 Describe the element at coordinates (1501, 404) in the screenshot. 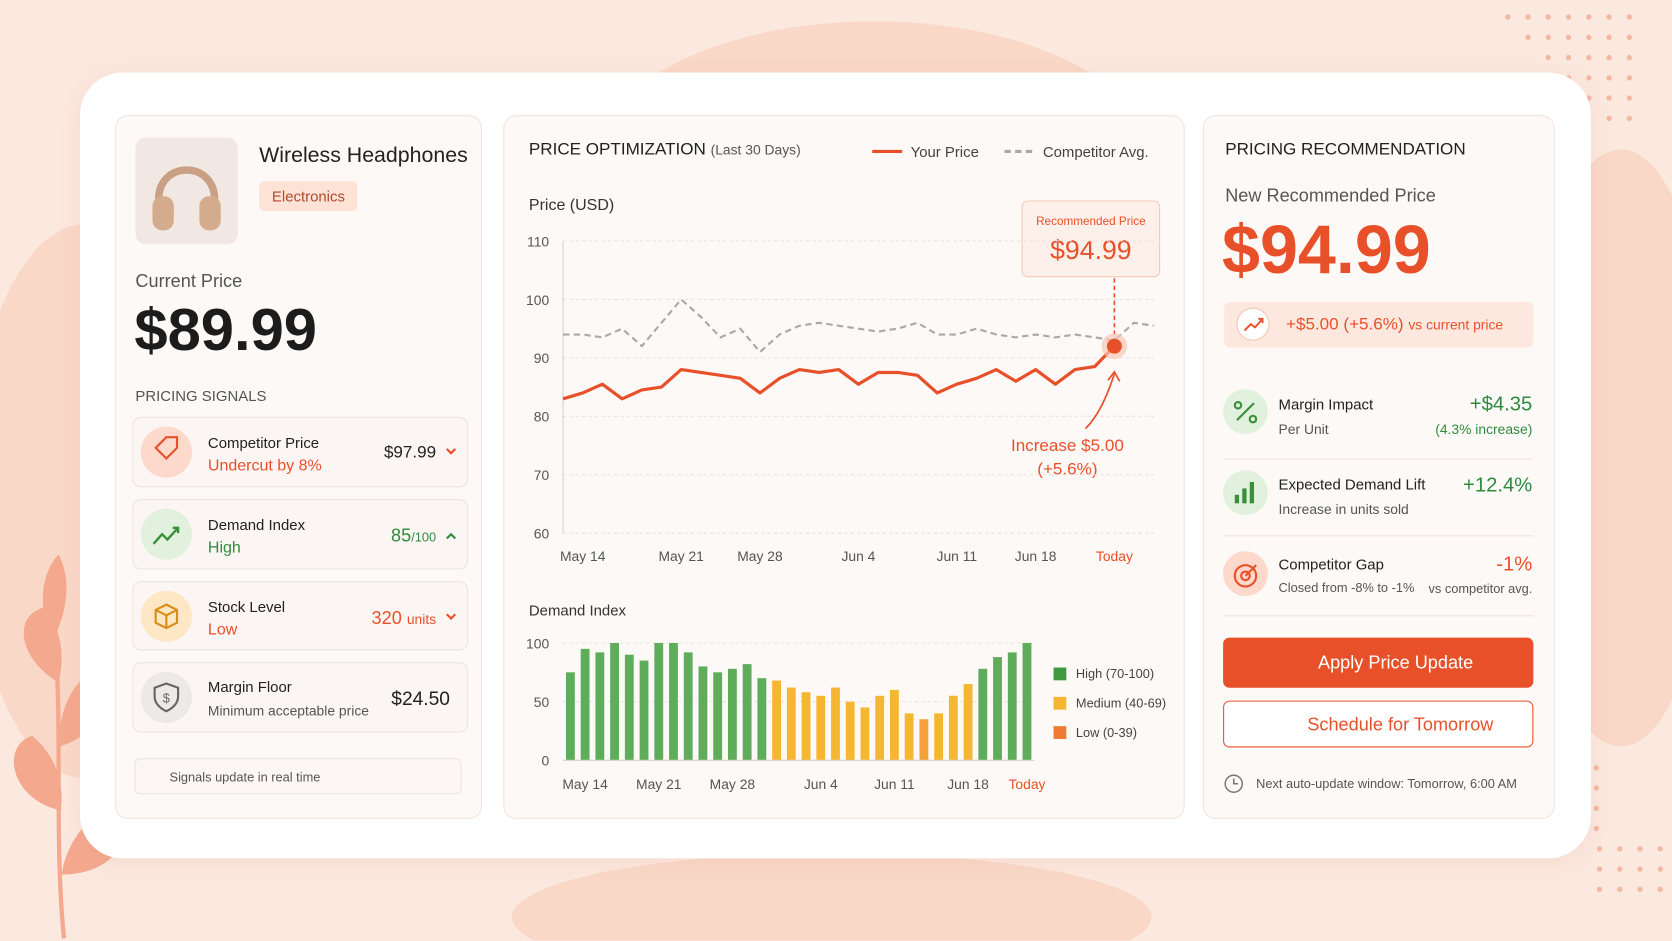

I see `metric-value: +$4.35` at that location.